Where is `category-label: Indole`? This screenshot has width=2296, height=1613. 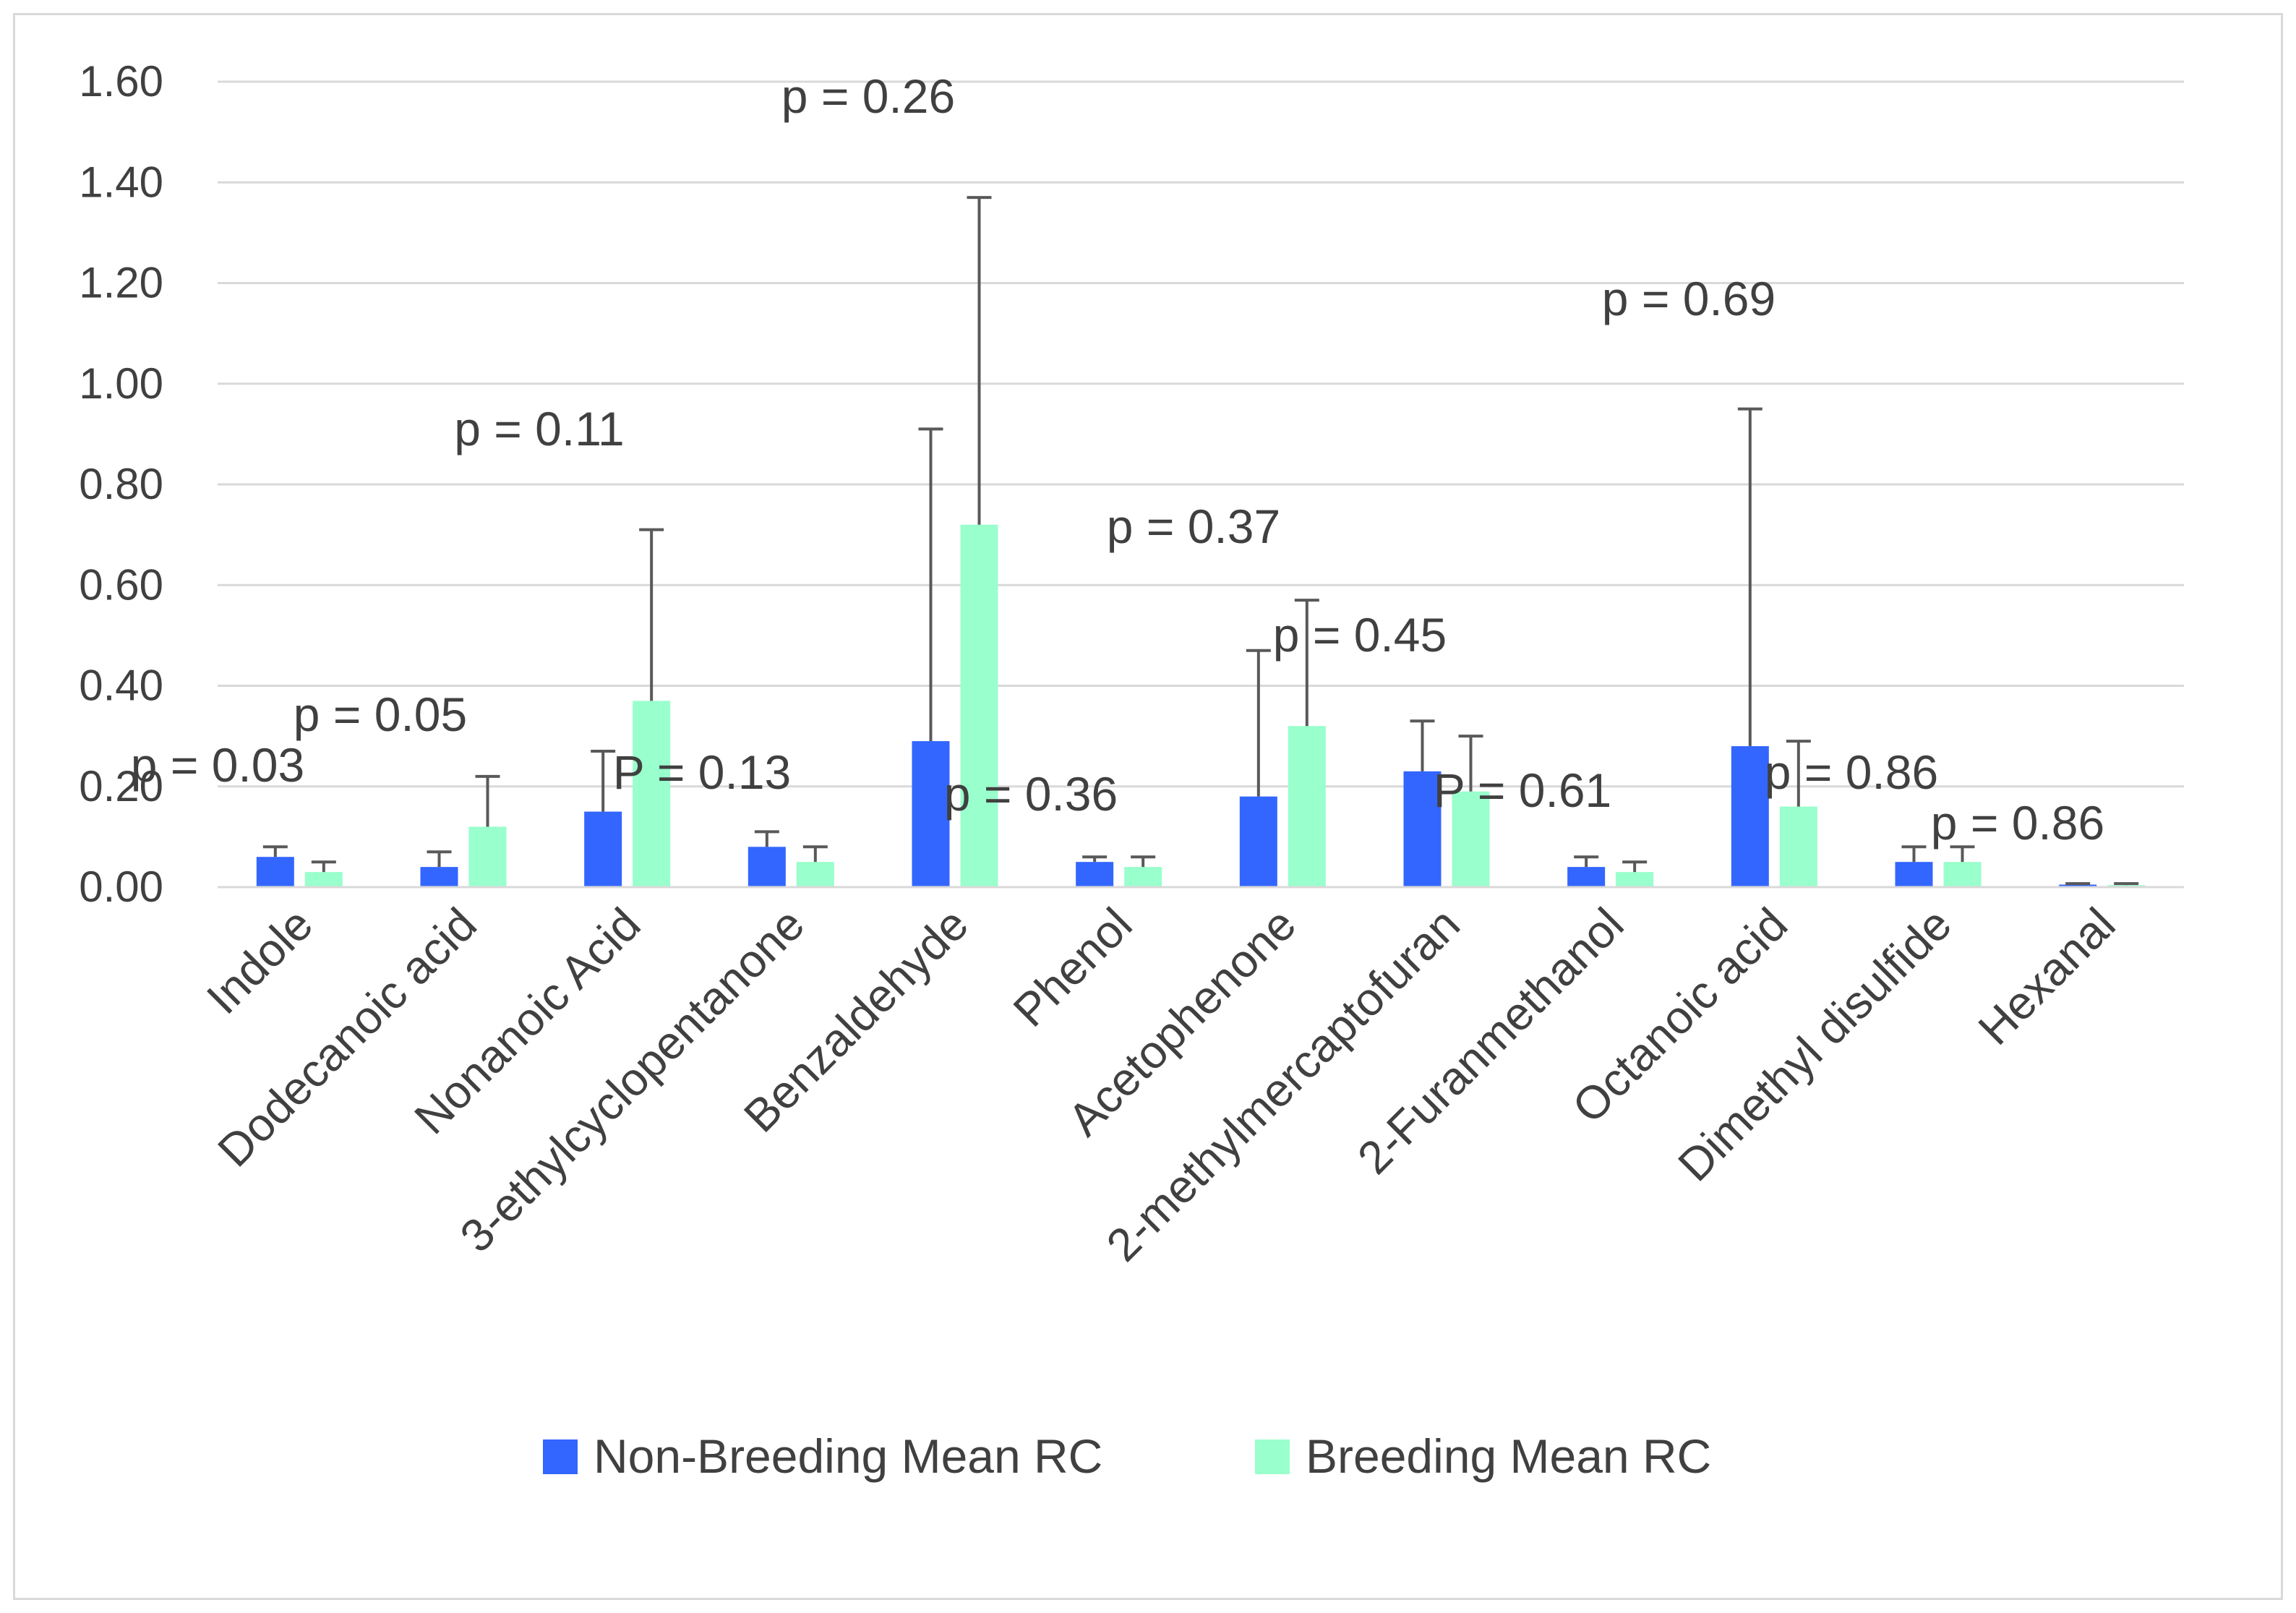
category-label: Indole is located at coordinates (259, 961).